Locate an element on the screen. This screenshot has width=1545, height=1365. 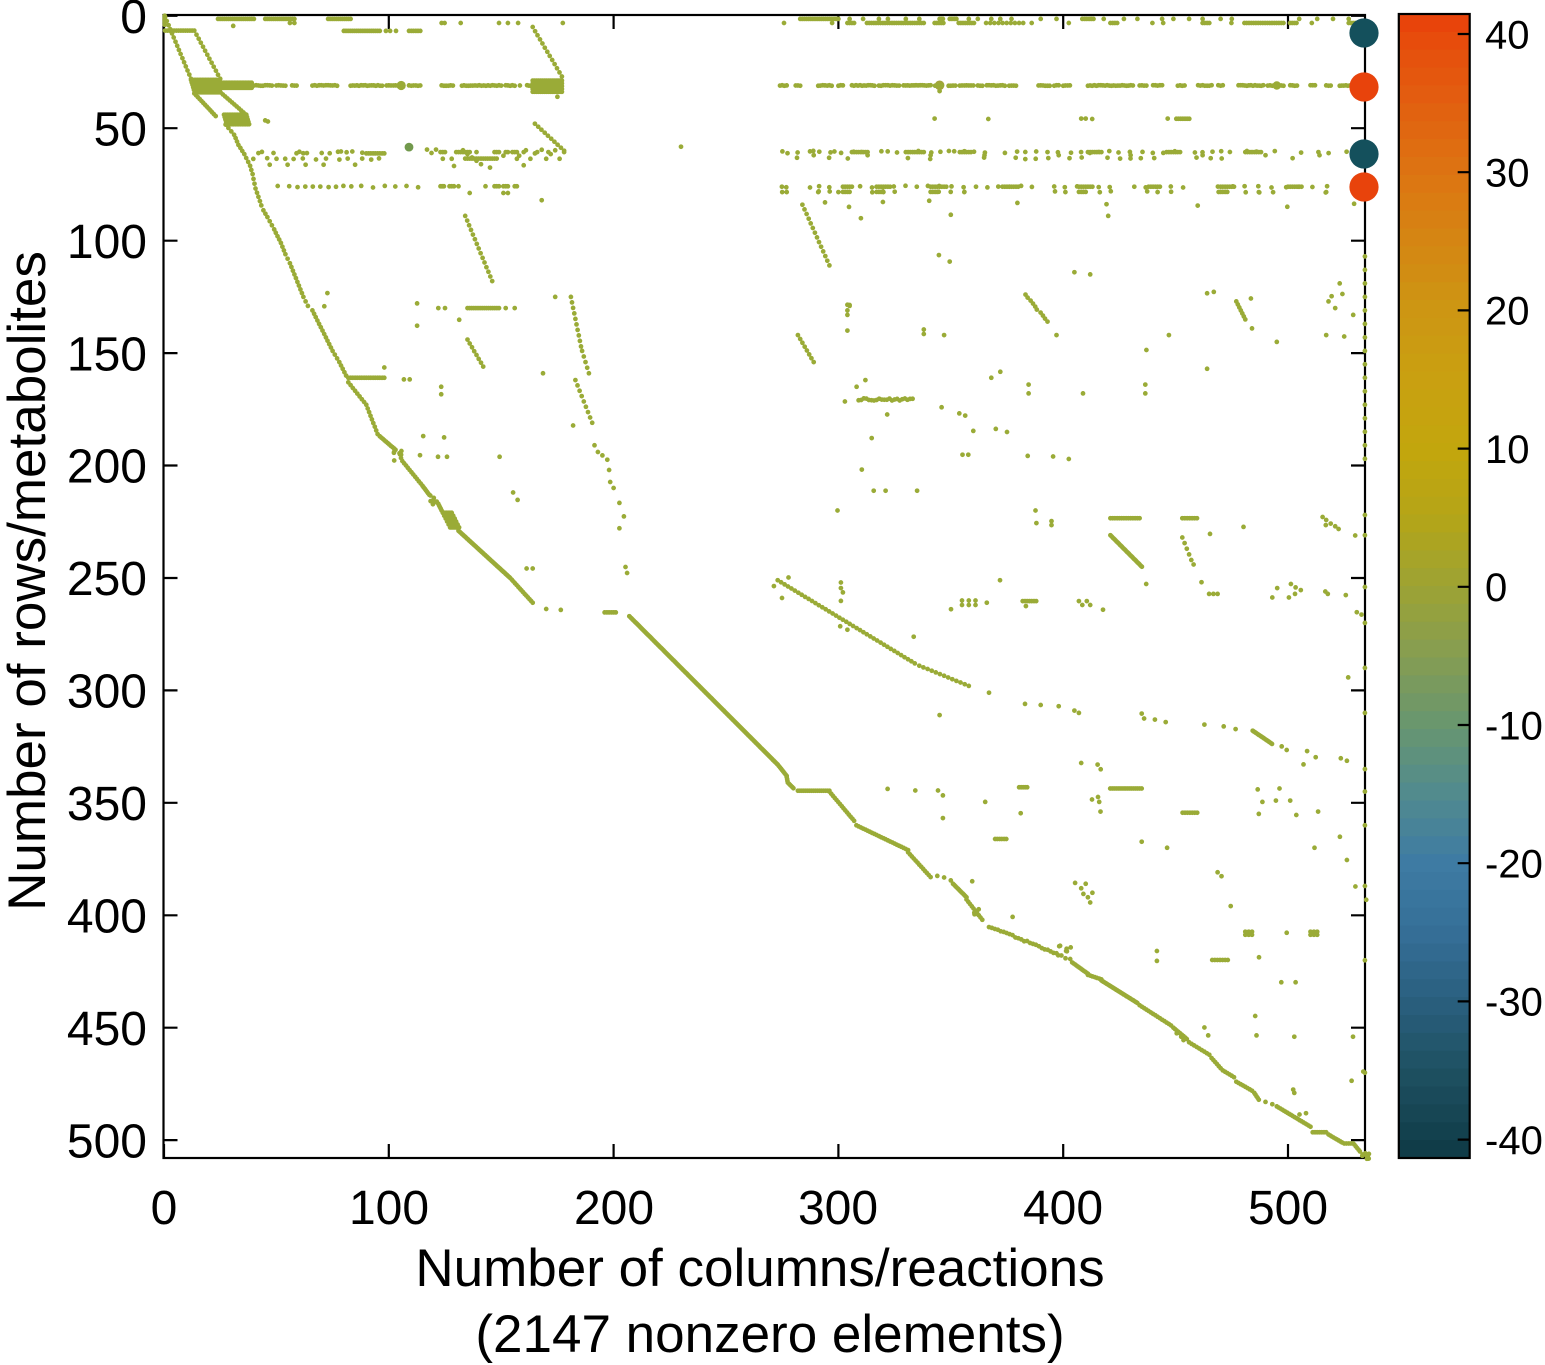
svg-text: 40 is located at coordinates (1507, 35).